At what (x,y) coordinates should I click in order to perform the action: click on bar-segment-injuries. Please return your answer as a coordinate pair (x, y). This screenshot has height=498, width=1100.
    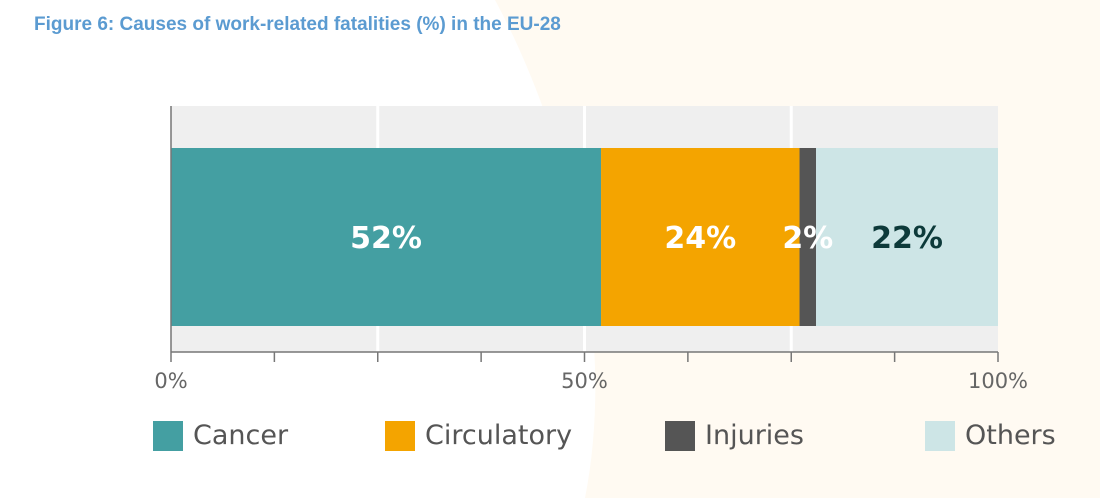
    Looking at the image, I should click on (808, 237).